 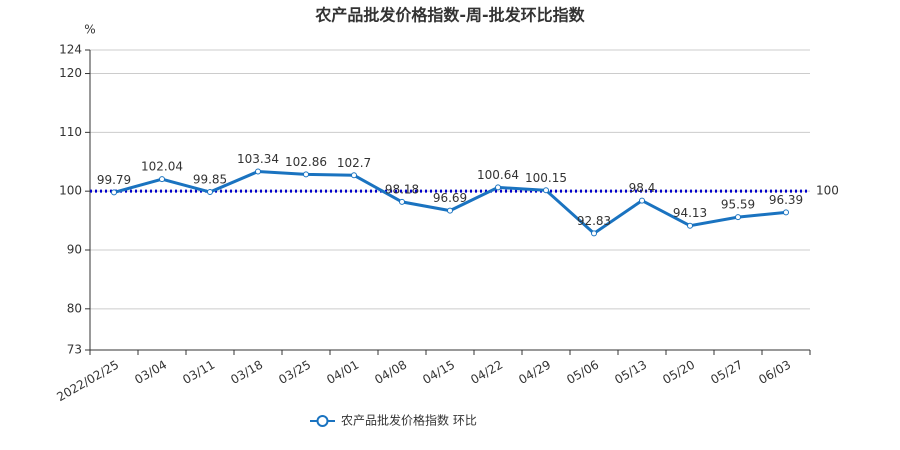 I want to click on x-tick-label: 03/04, so click(x=150, y=372).